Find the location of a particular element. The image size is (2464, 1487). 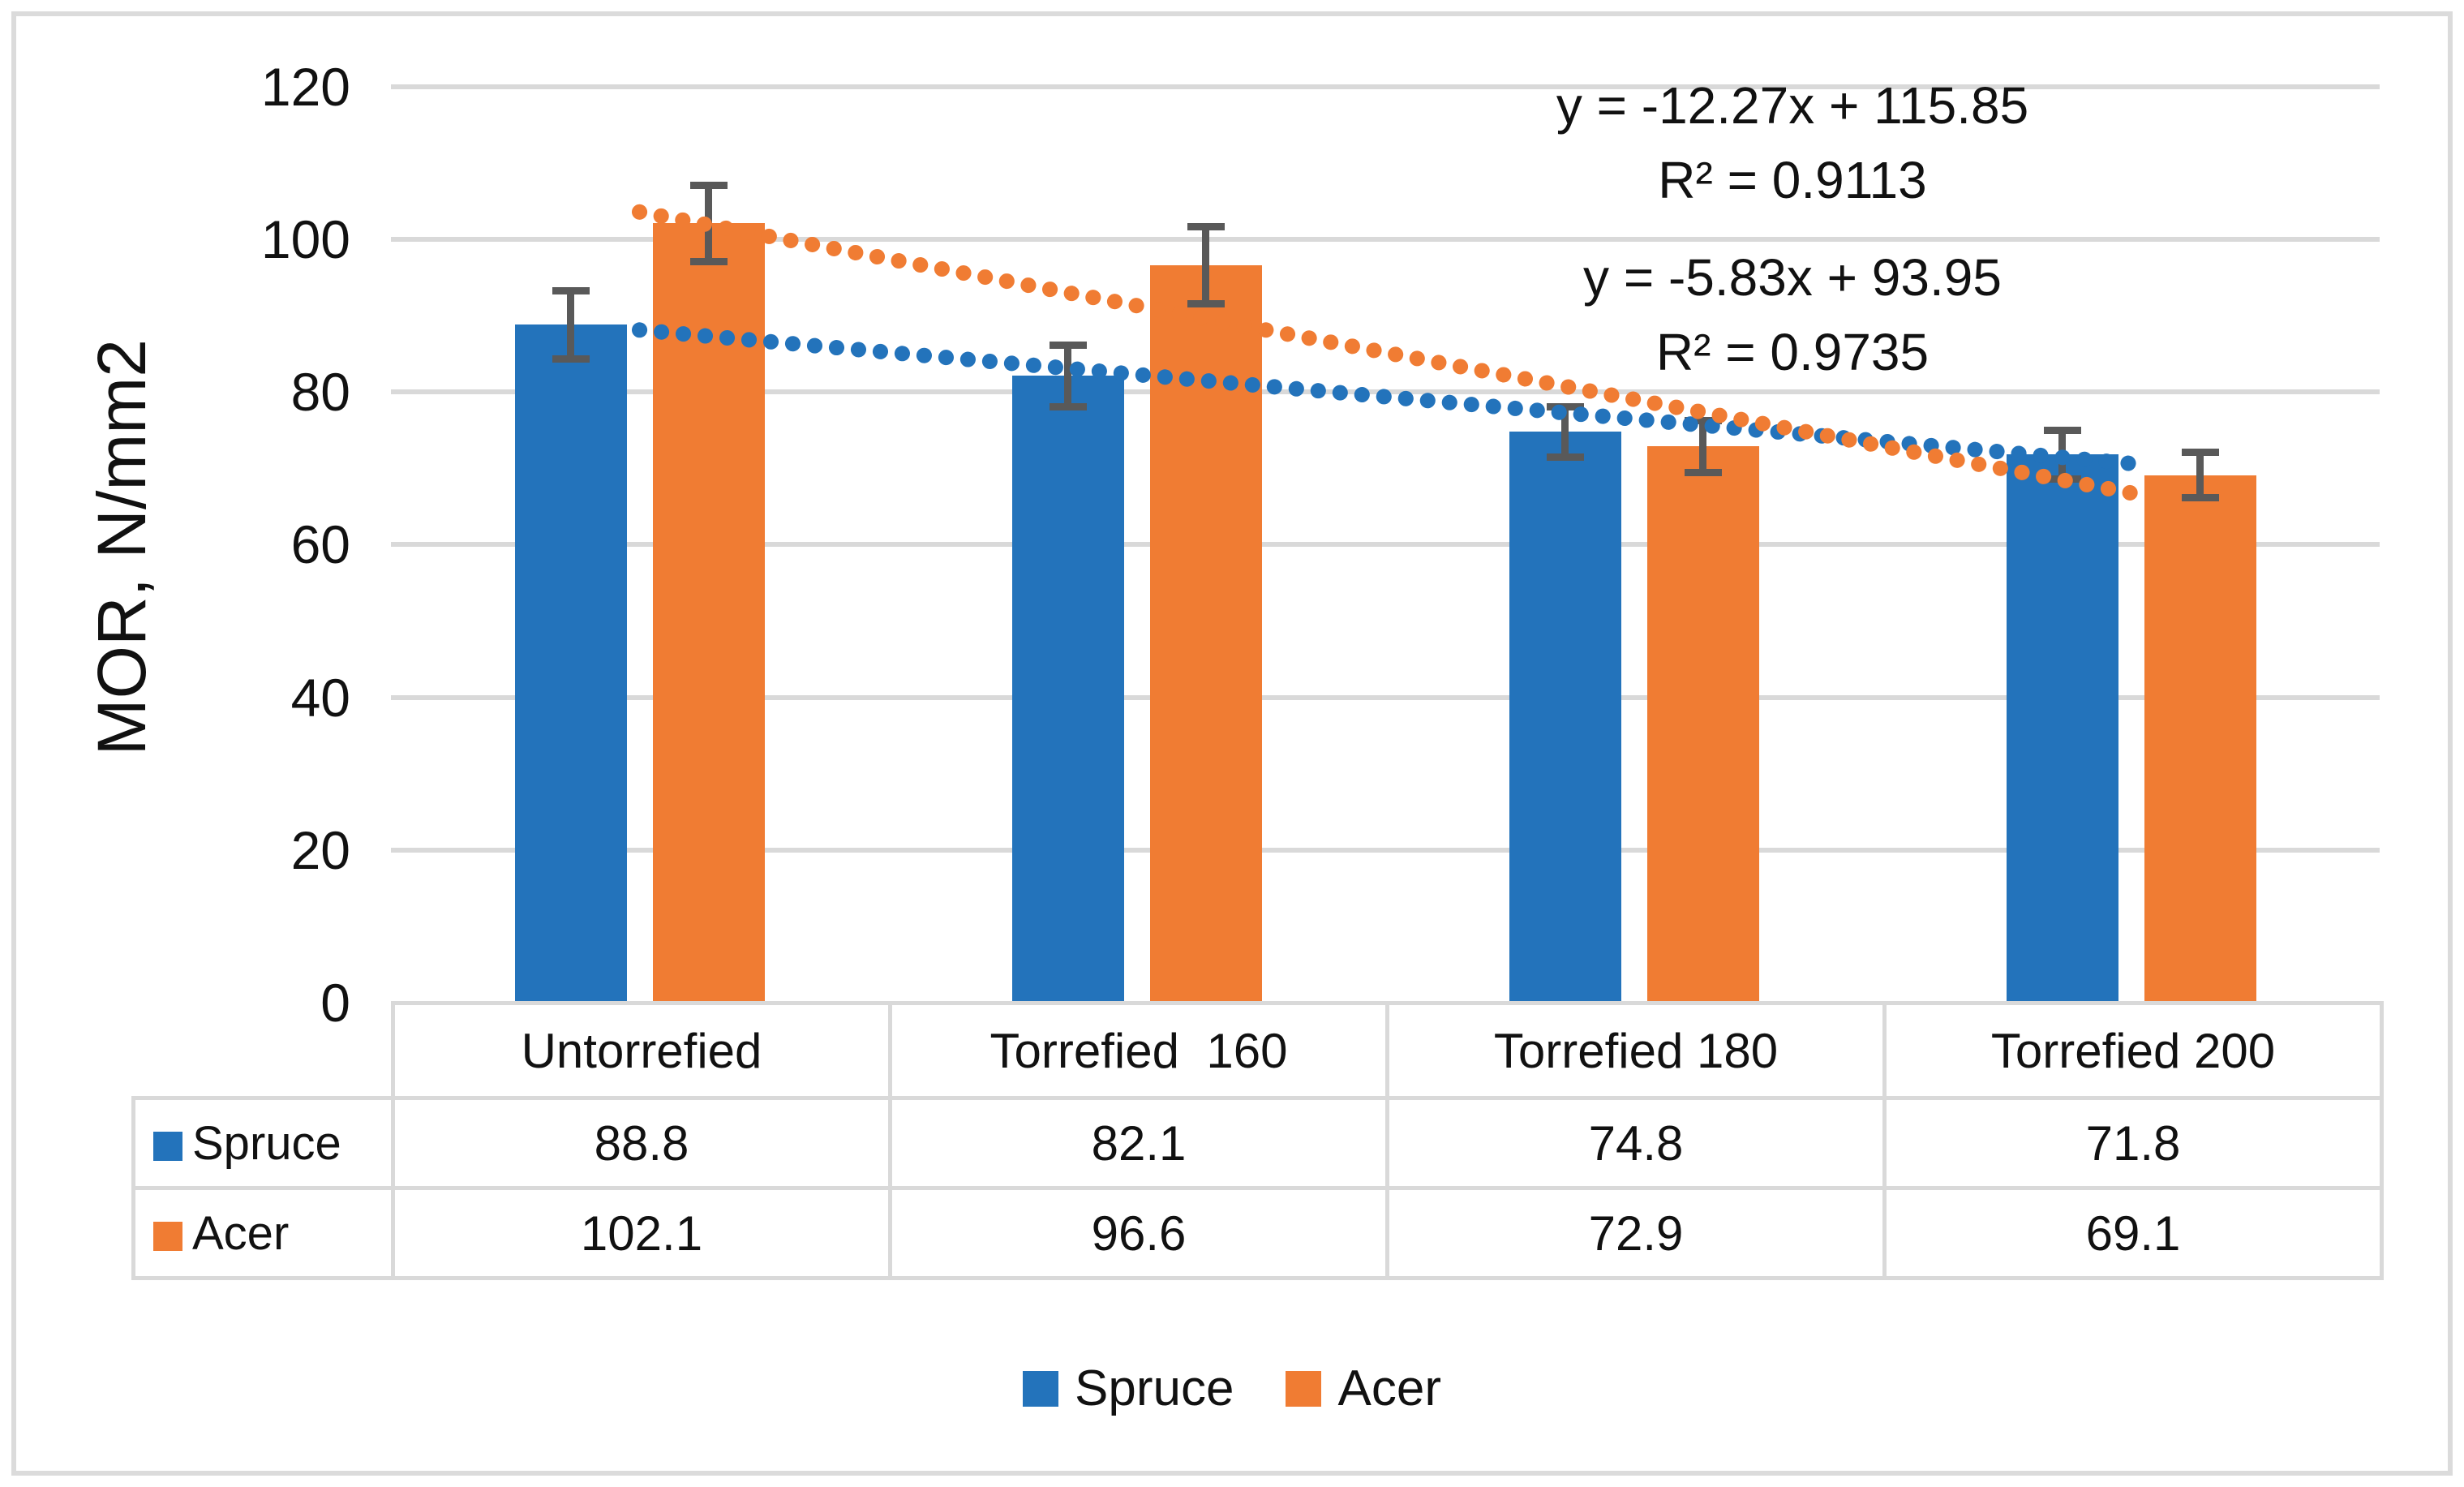

spruce-trendline-equation: y = -5.83x + 93.95 is located at coordinates (1792, 277).